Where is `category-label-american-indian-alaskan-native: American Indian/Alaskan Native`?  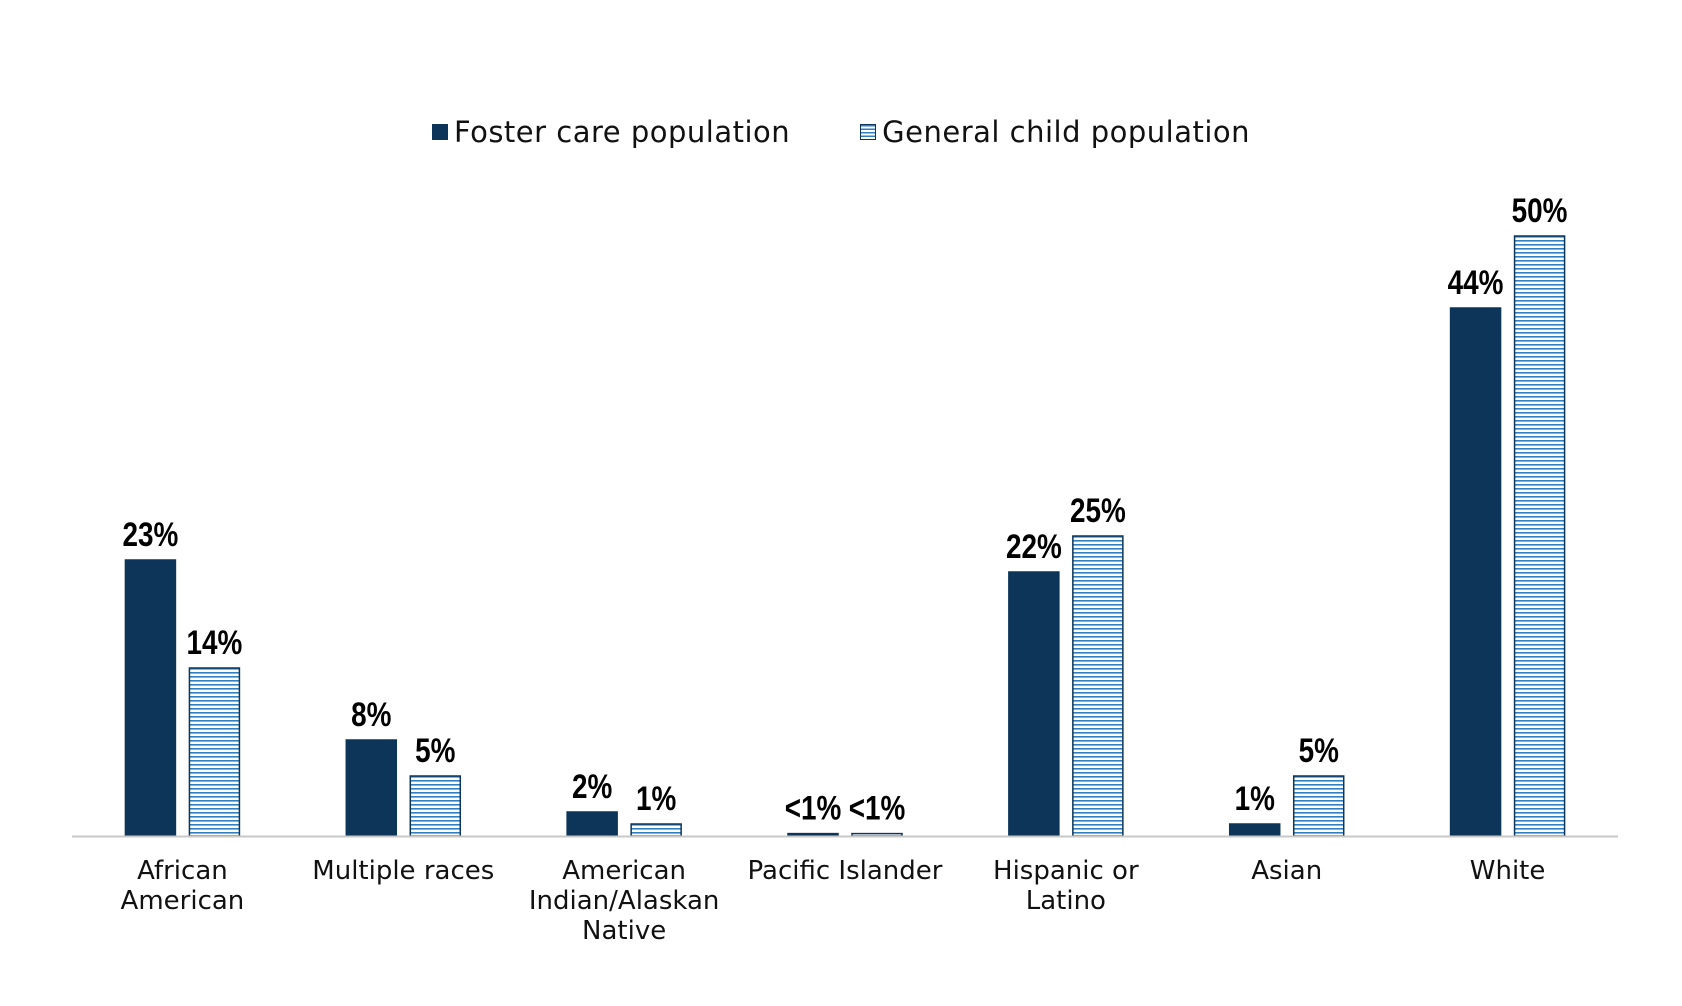
category-label-american-indian-alaskan-native: American Indian/Alaskan Native is located at coordinates (624, 901).